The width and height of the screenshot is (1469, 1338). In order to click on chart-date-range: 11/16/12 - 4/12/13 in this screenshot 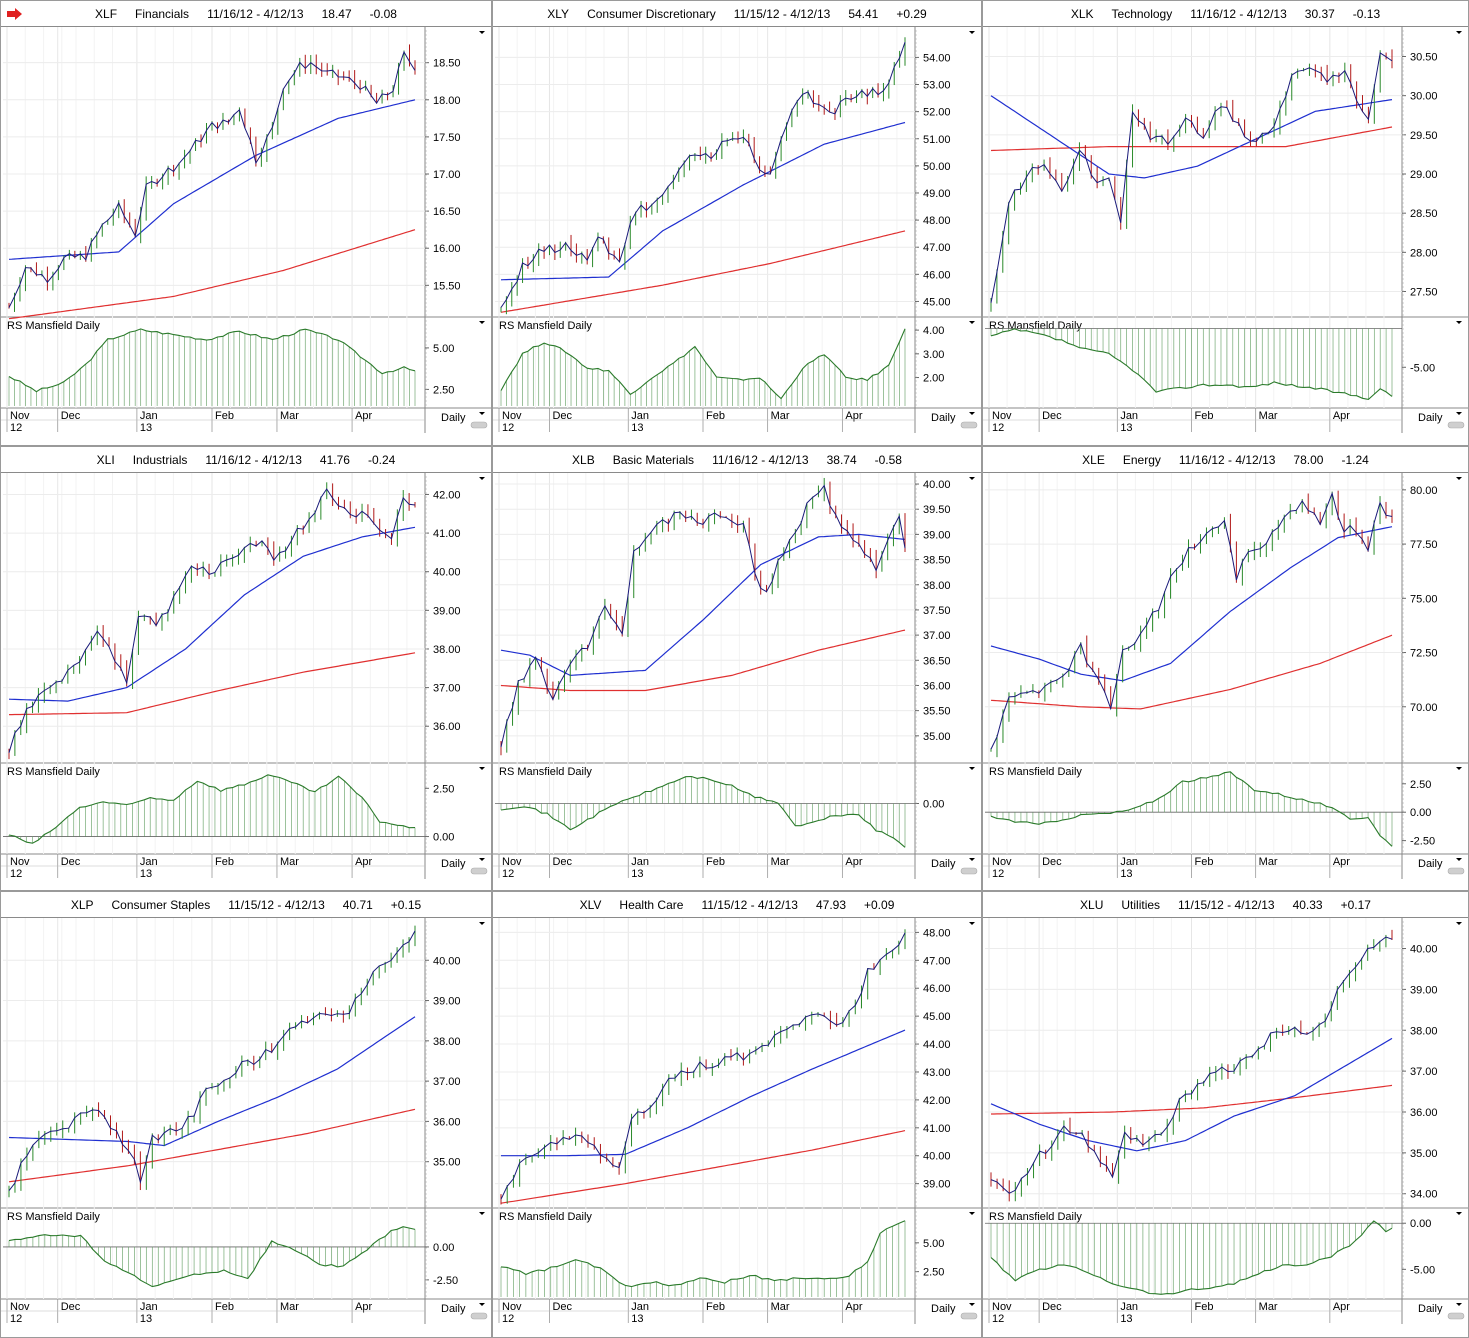, I will do `click(760, 459)`.